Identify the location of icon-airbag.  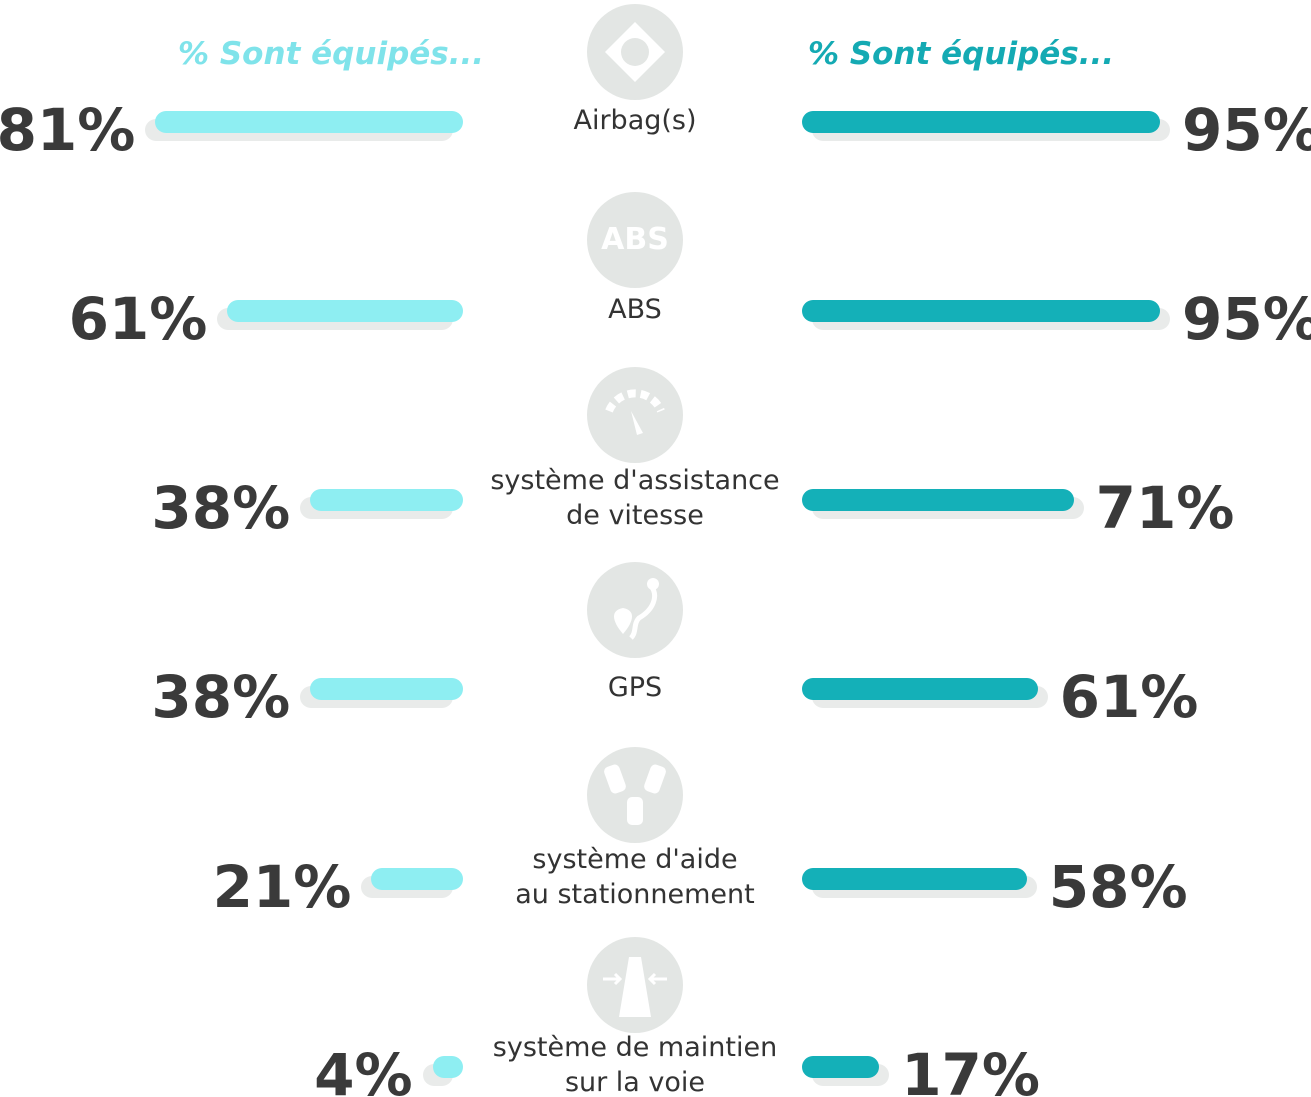
(635, 52).